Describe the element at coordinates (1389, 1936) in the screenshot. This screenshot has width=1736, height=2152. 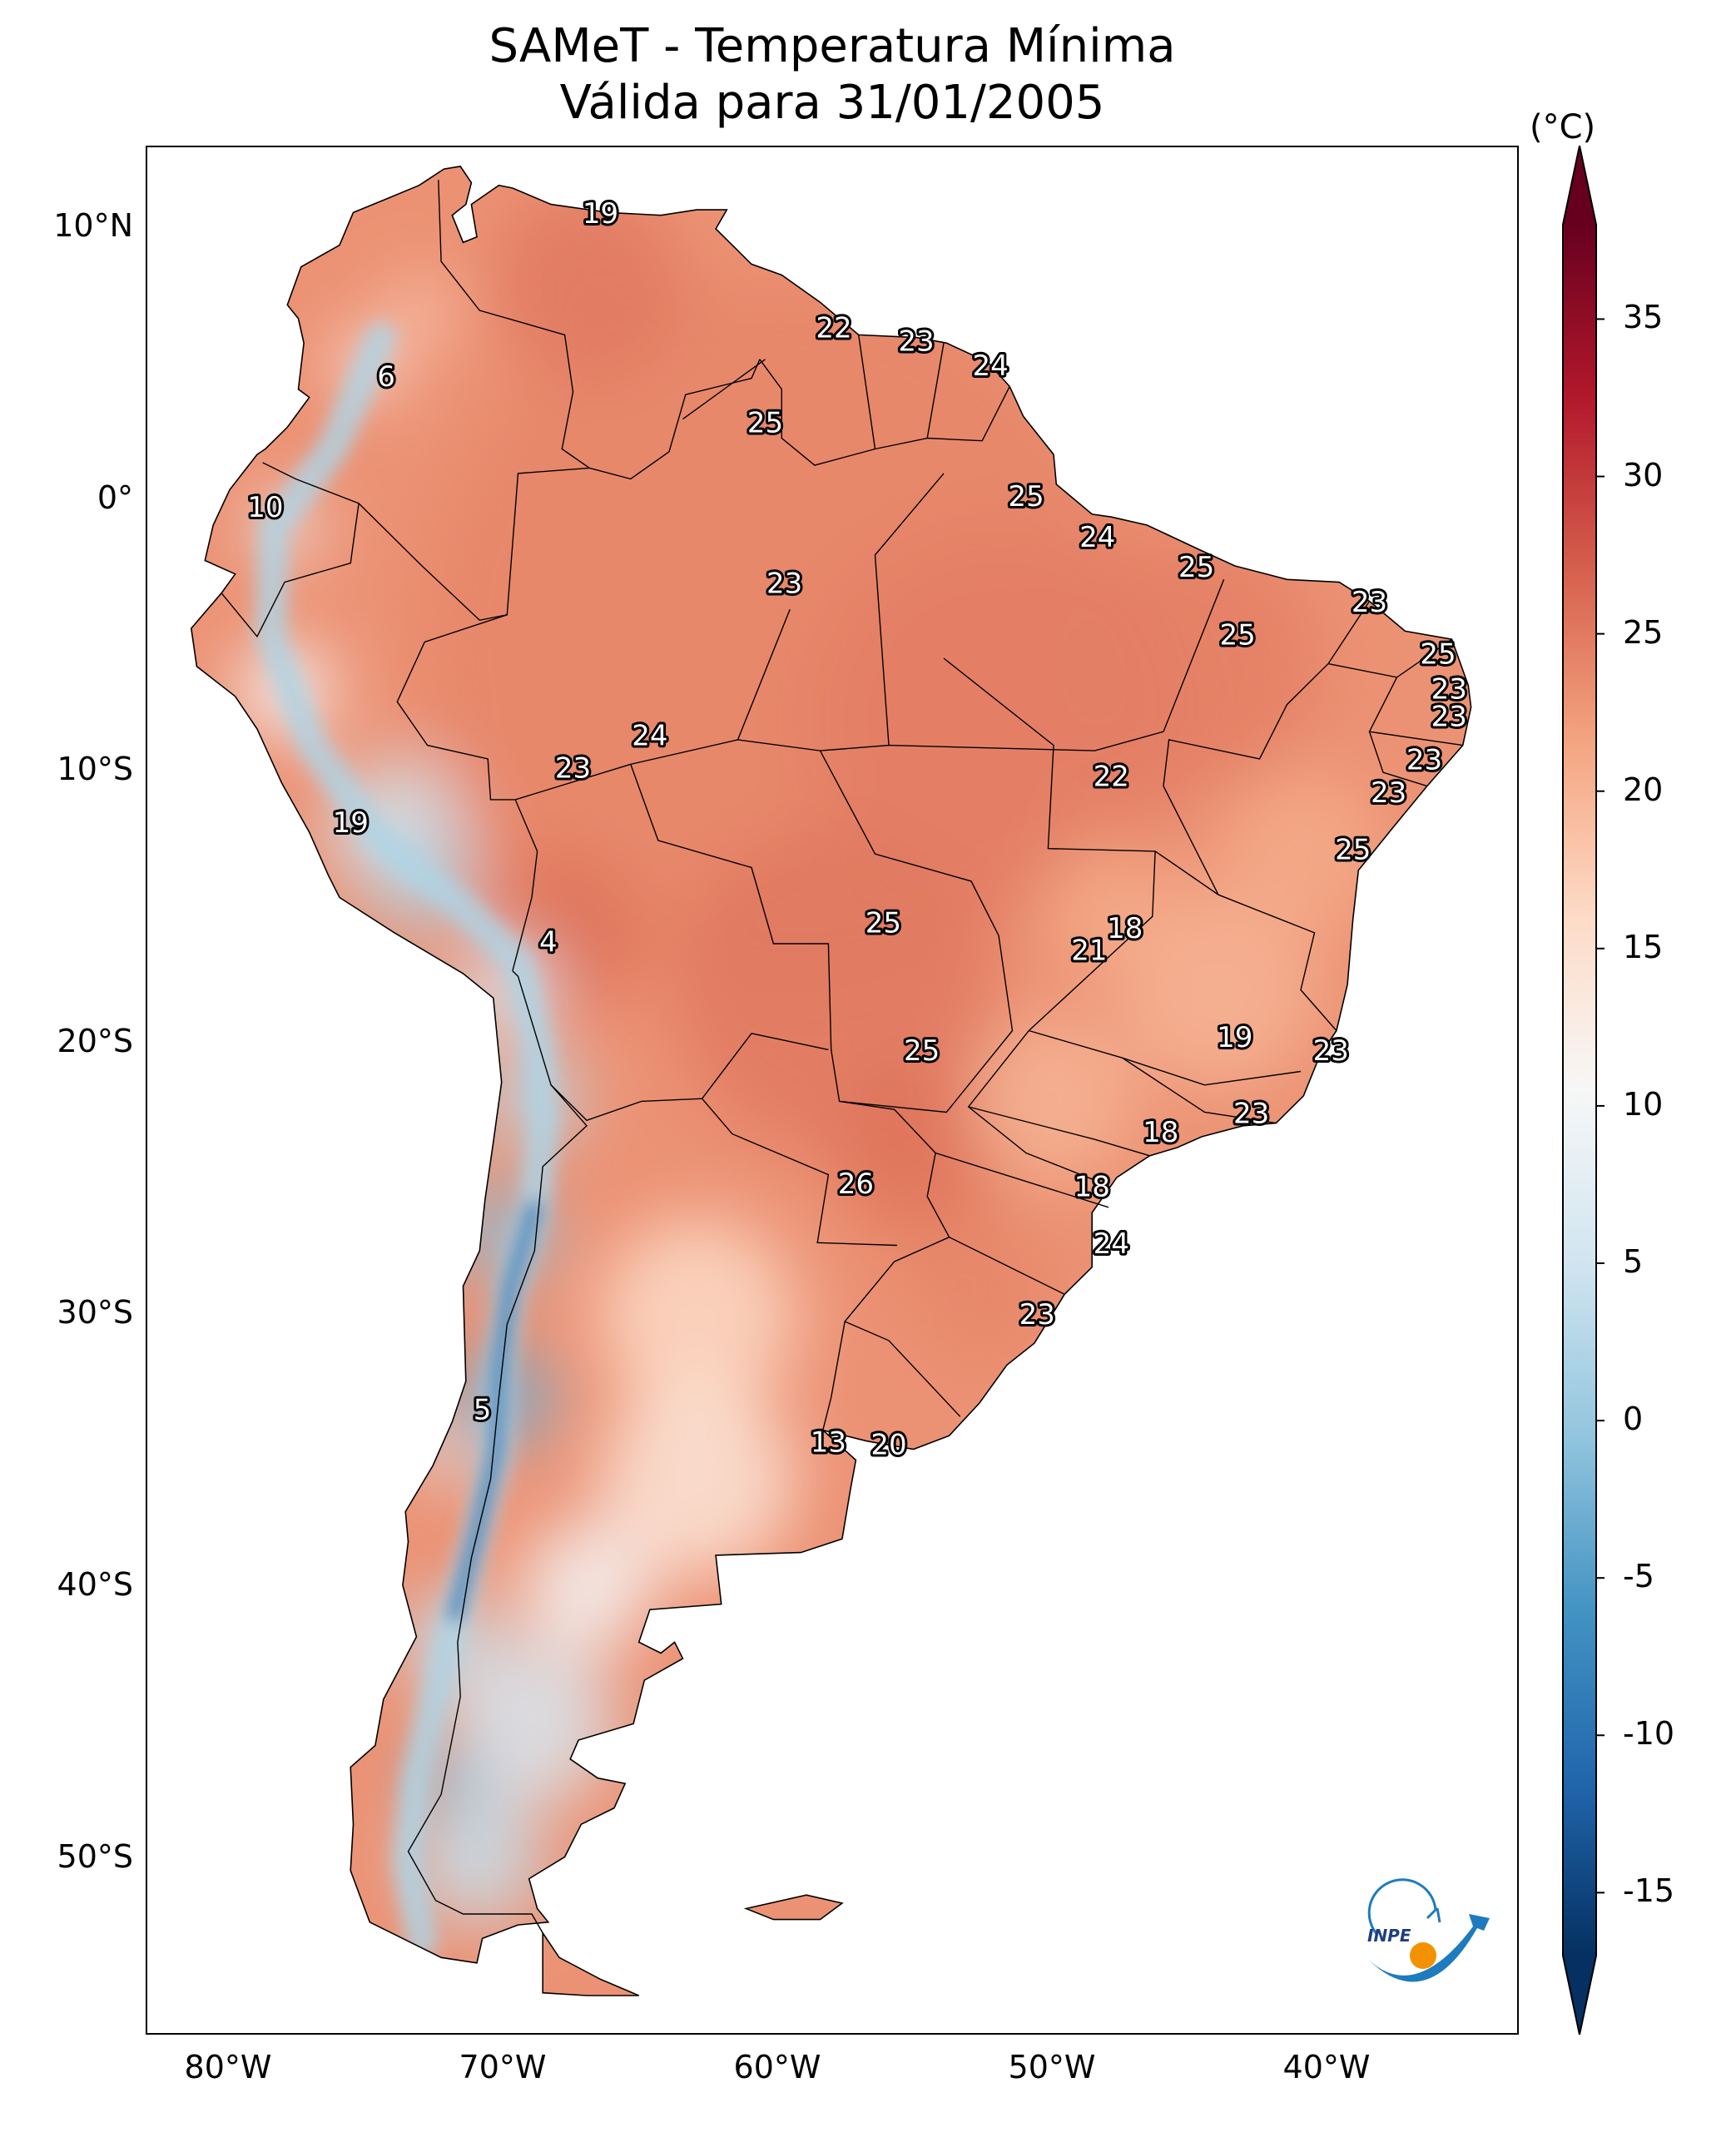
I see `logo-text: INPE` at that location.